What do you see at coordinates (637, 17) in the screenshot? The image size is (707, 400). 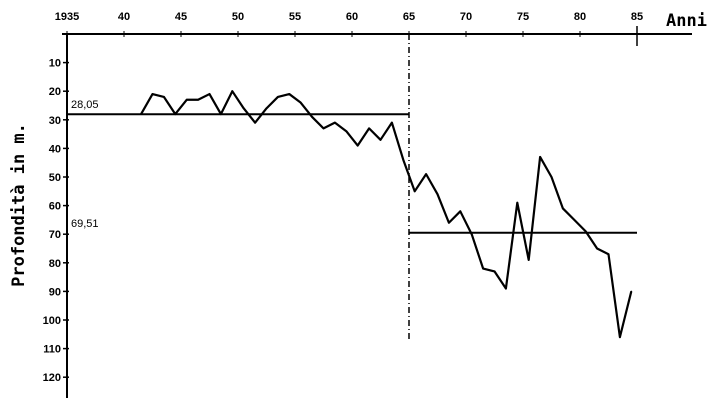 I see `x-tick-label: 85` at bounding box center [637, 17].